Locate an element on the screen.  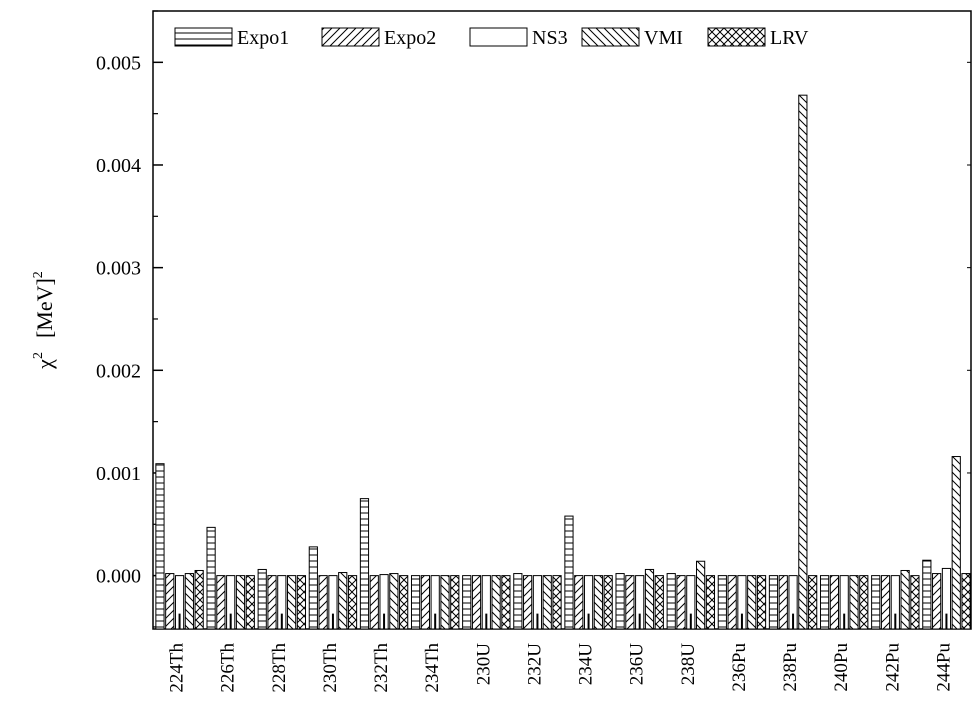
x-category-label: 228Th is located at coordinates (279, 668).